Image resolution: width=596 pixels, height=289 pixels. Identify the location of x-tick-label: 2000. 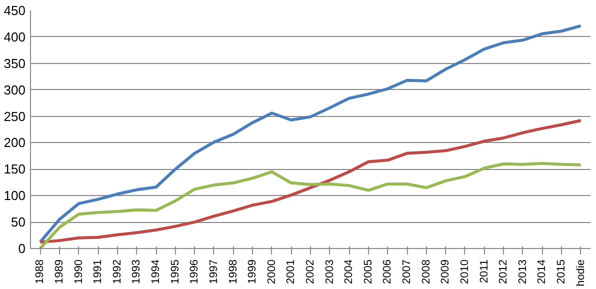
(272, 271).